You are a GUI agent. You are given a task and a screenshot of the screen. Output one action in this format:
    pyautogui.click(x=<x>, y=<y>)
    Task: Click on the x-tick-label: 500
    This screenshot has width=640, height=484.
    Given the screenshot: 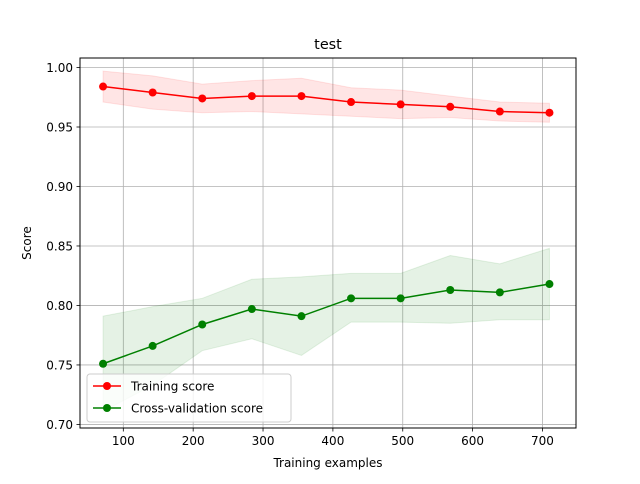 What is the action you would take?
    pyautogui.click(x=402, y=441)
    